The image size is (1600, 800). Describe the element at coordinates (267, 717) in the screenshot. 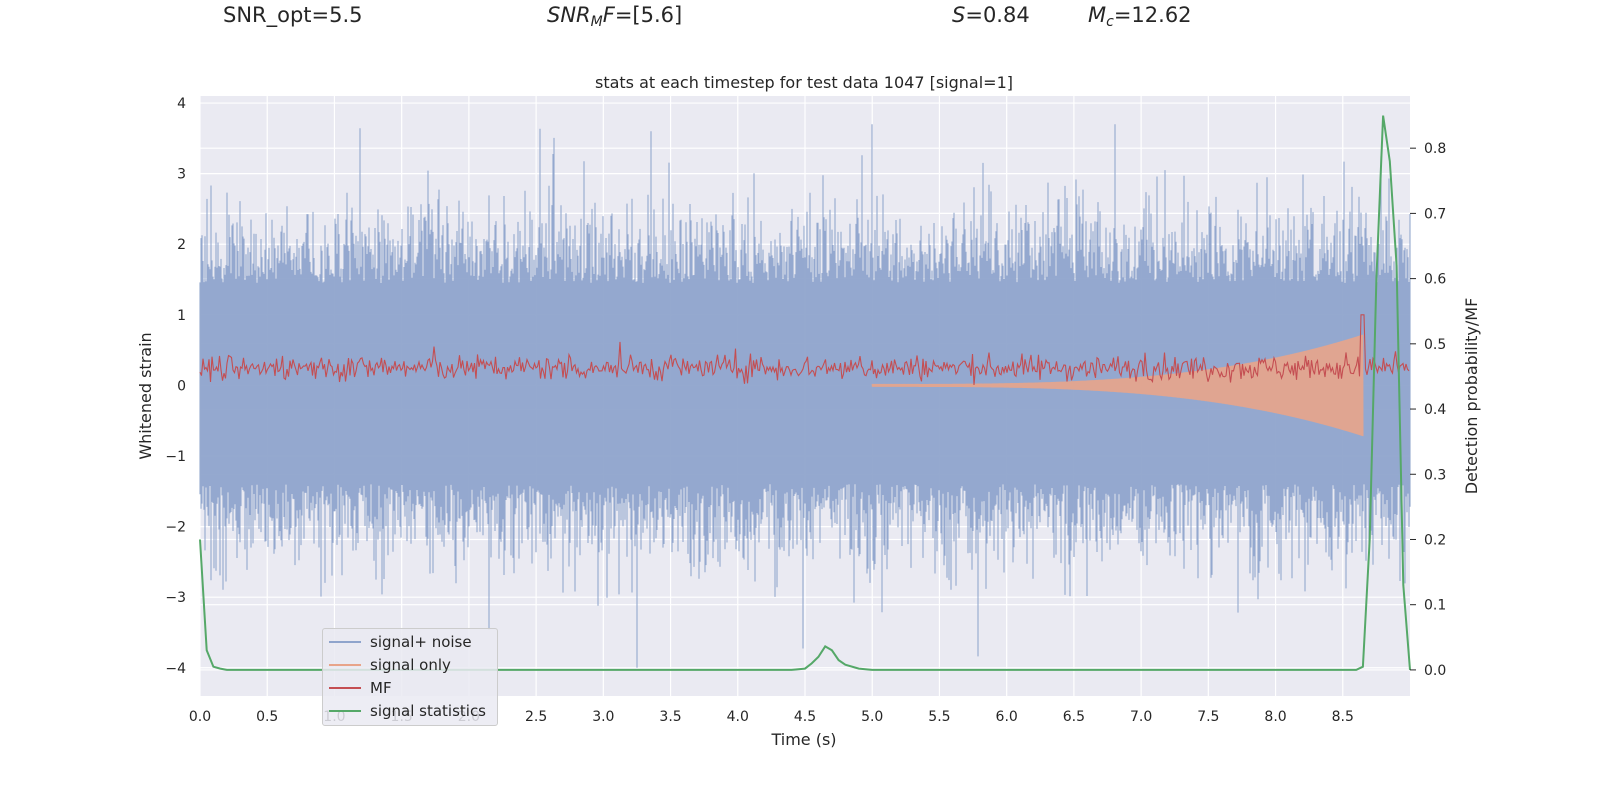

I see `x-tick-label: 0.5` at that location.